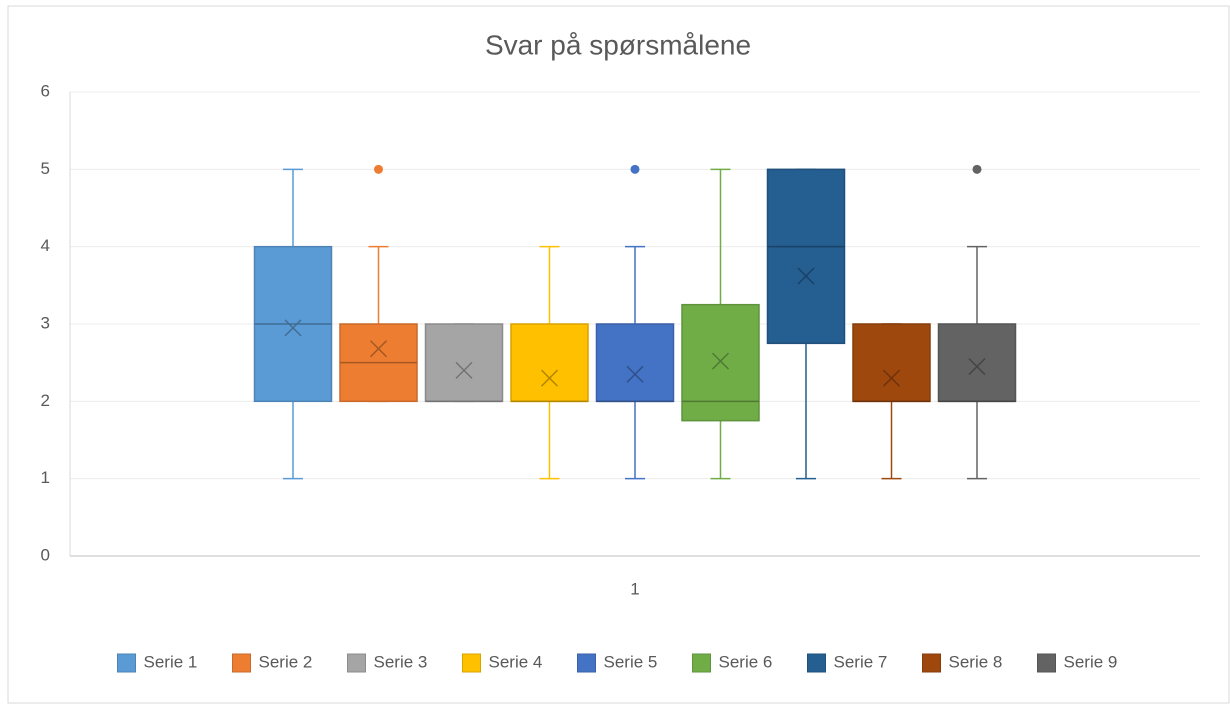 Image resolution: width=1230 pixels, height=709 pixels. What do you see at coordinates (861, 661) in the screenshot?
I see `legend-label: Serie 7` at bounding box center [861, 661].